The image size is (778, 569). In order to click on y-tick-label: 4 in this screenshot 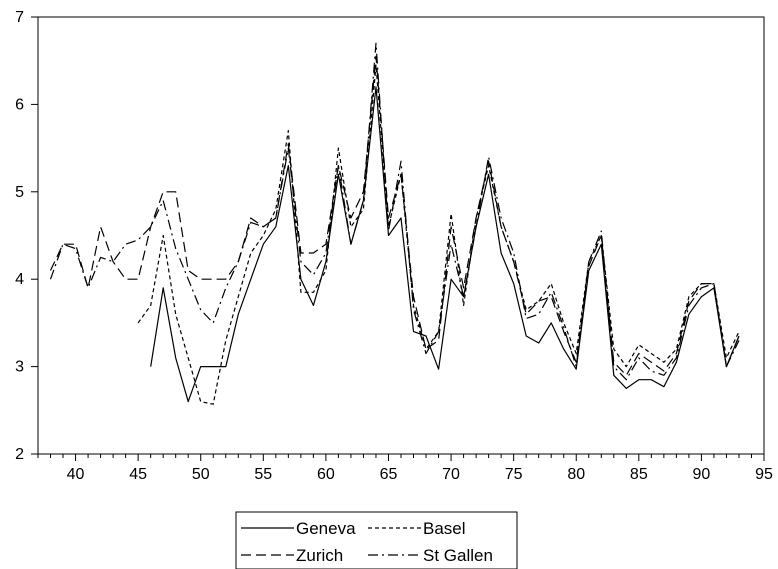, I will do `click(19, 279)`.